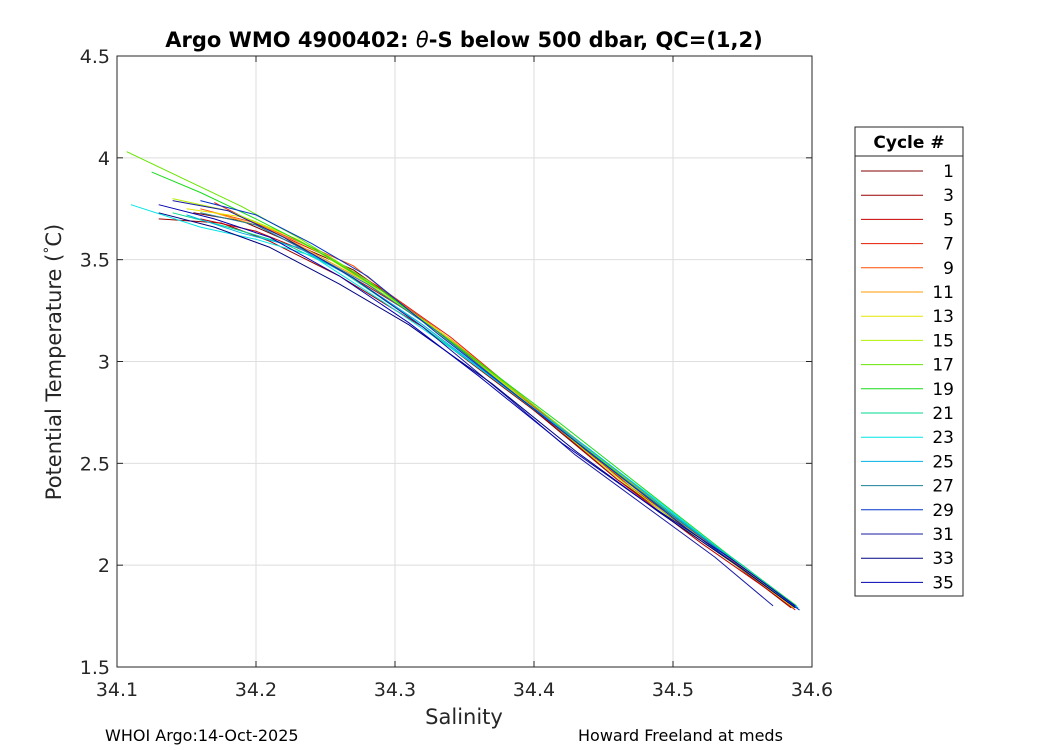 This screenshot has width=1050, height=750. I want to click on y-tick-label-4: 3.5, so click(95, 261).